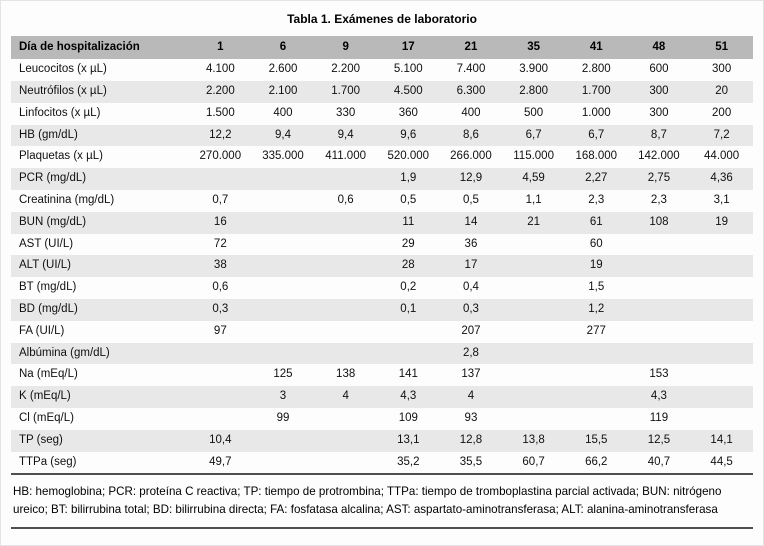  Describe the element at coordinates (534, 112) in the screenshot. I see `data-cell: 500` at that location.